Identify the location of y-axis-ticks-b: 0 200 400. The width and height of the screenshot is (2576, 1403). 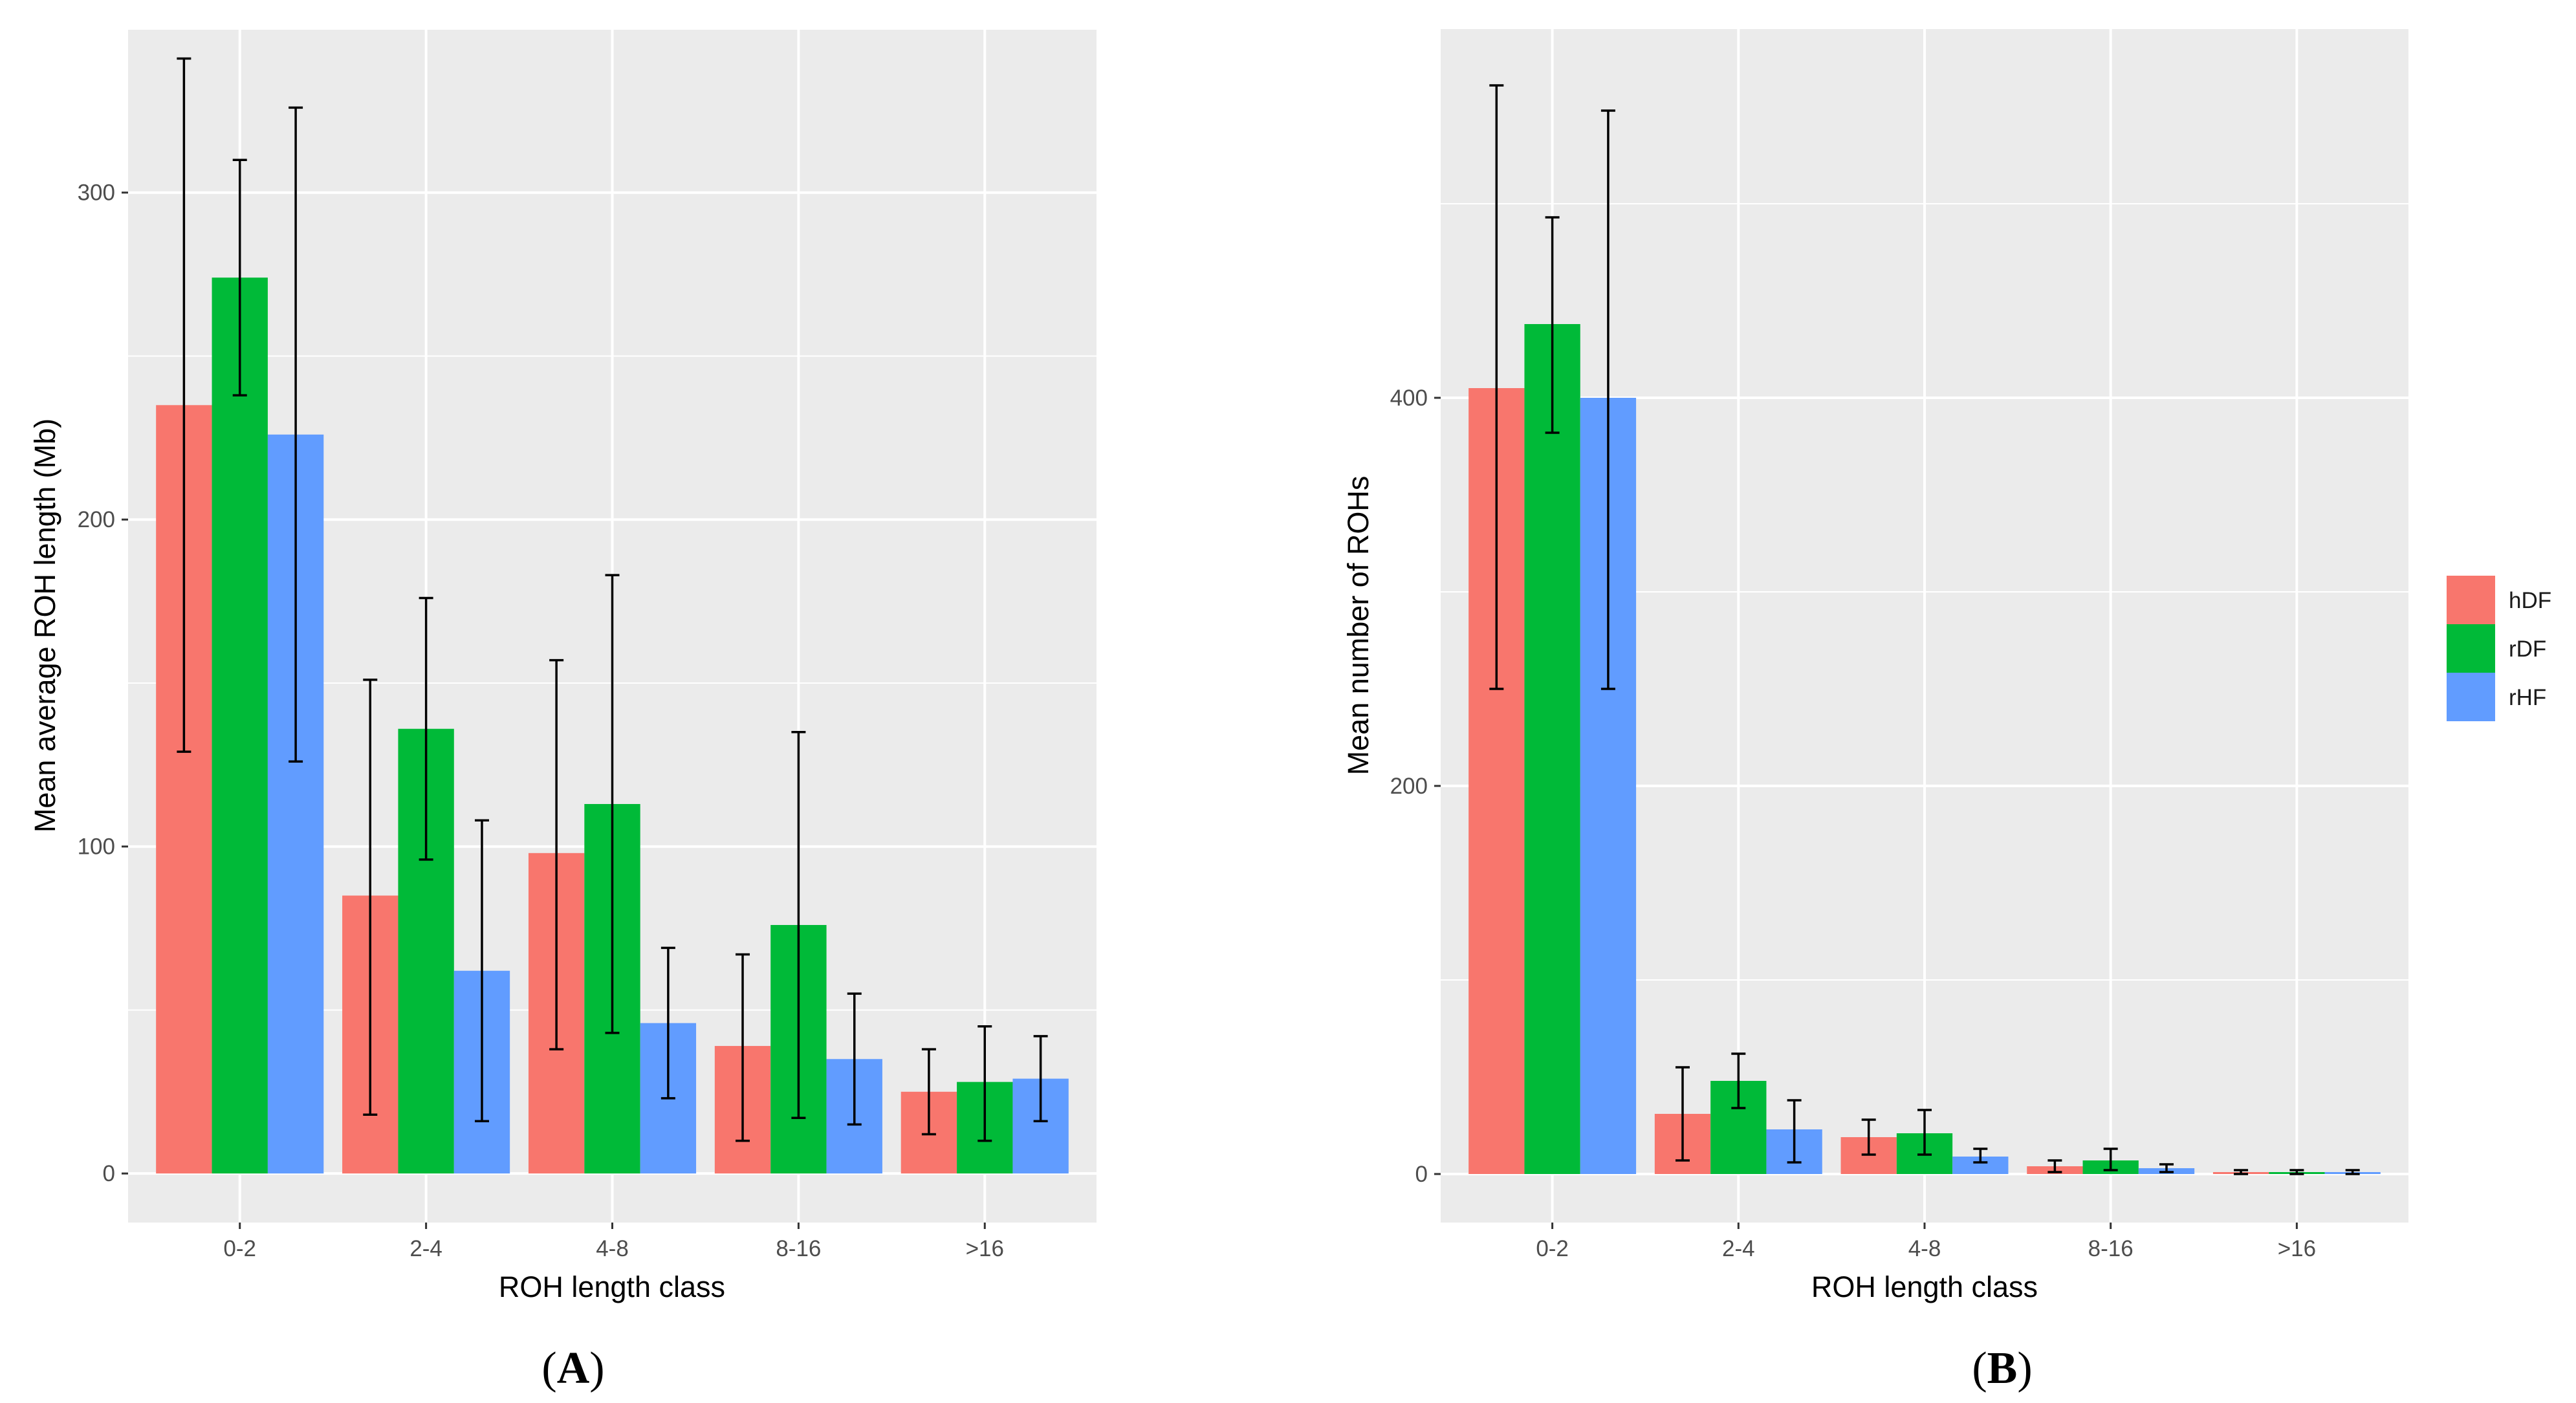
(1415, 786).